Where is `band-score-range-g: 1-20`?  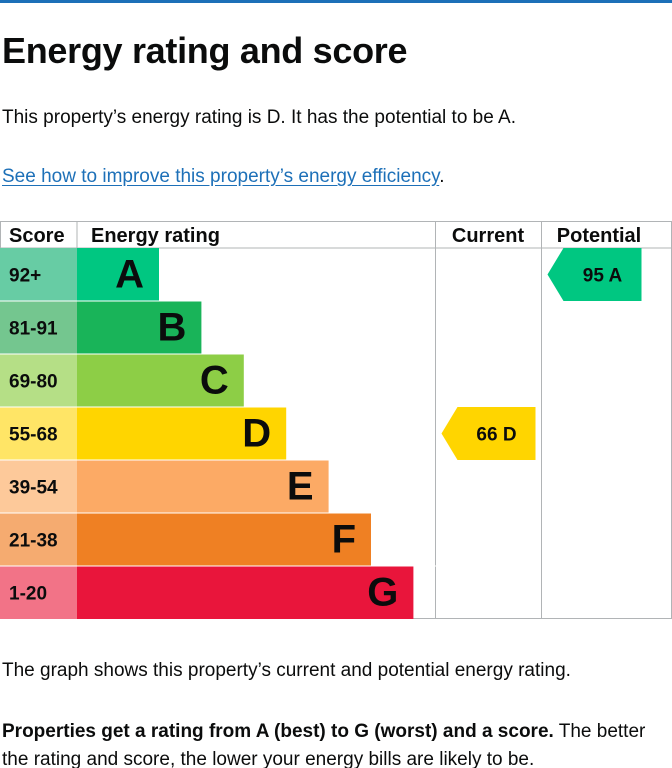 band-score-range-g: 1-20 is located at coordinates (28, 594).